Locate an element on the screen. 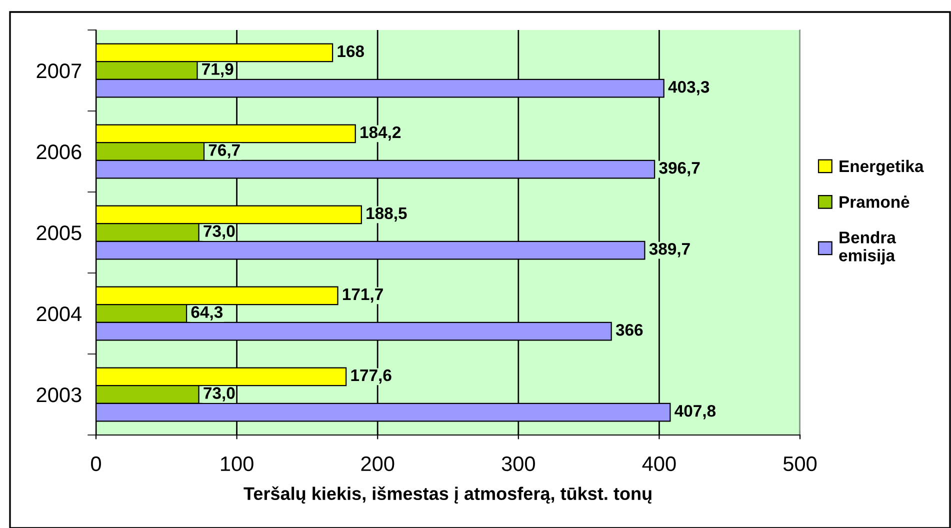 This screenshot has height=528, width=951. data-label: 168 is located at coordinates (351, 51).